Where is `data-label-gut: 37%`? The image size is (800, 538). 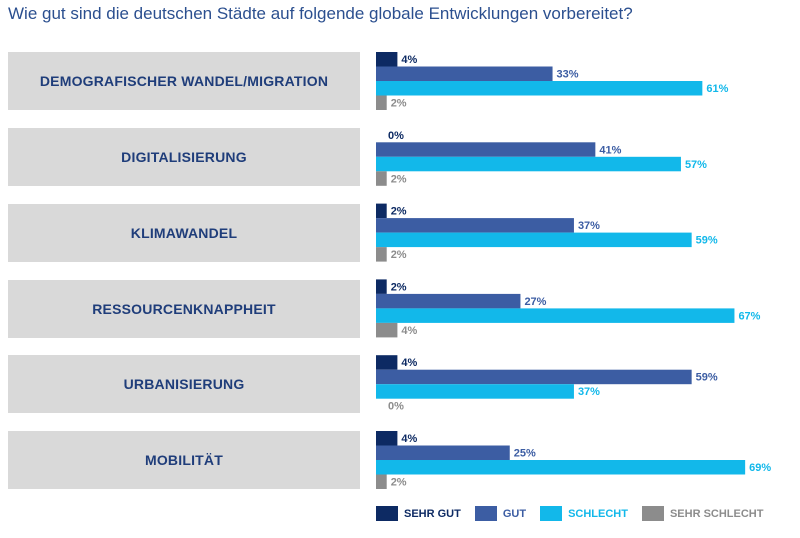 data-label-gut: 37% is located at coordinates (589, 226).